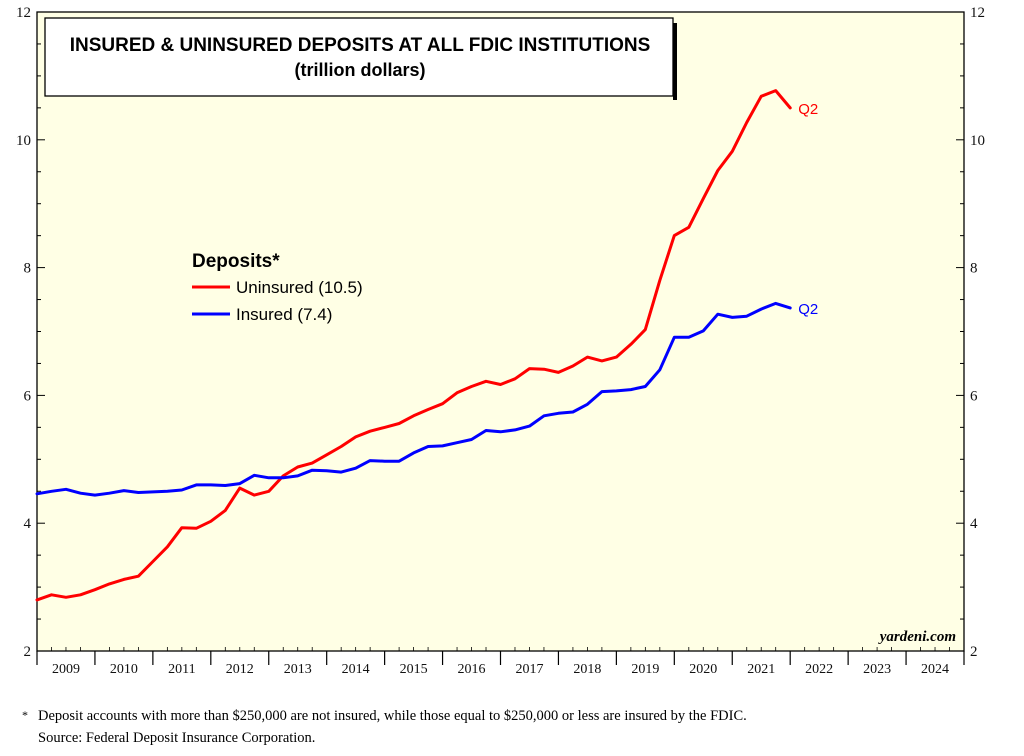 Image resolution: width=1024 pixels, height=756 pixels. Describe the element at coordinates (675, 61) in the screenshot. I see `title-box-shadow` at that location.